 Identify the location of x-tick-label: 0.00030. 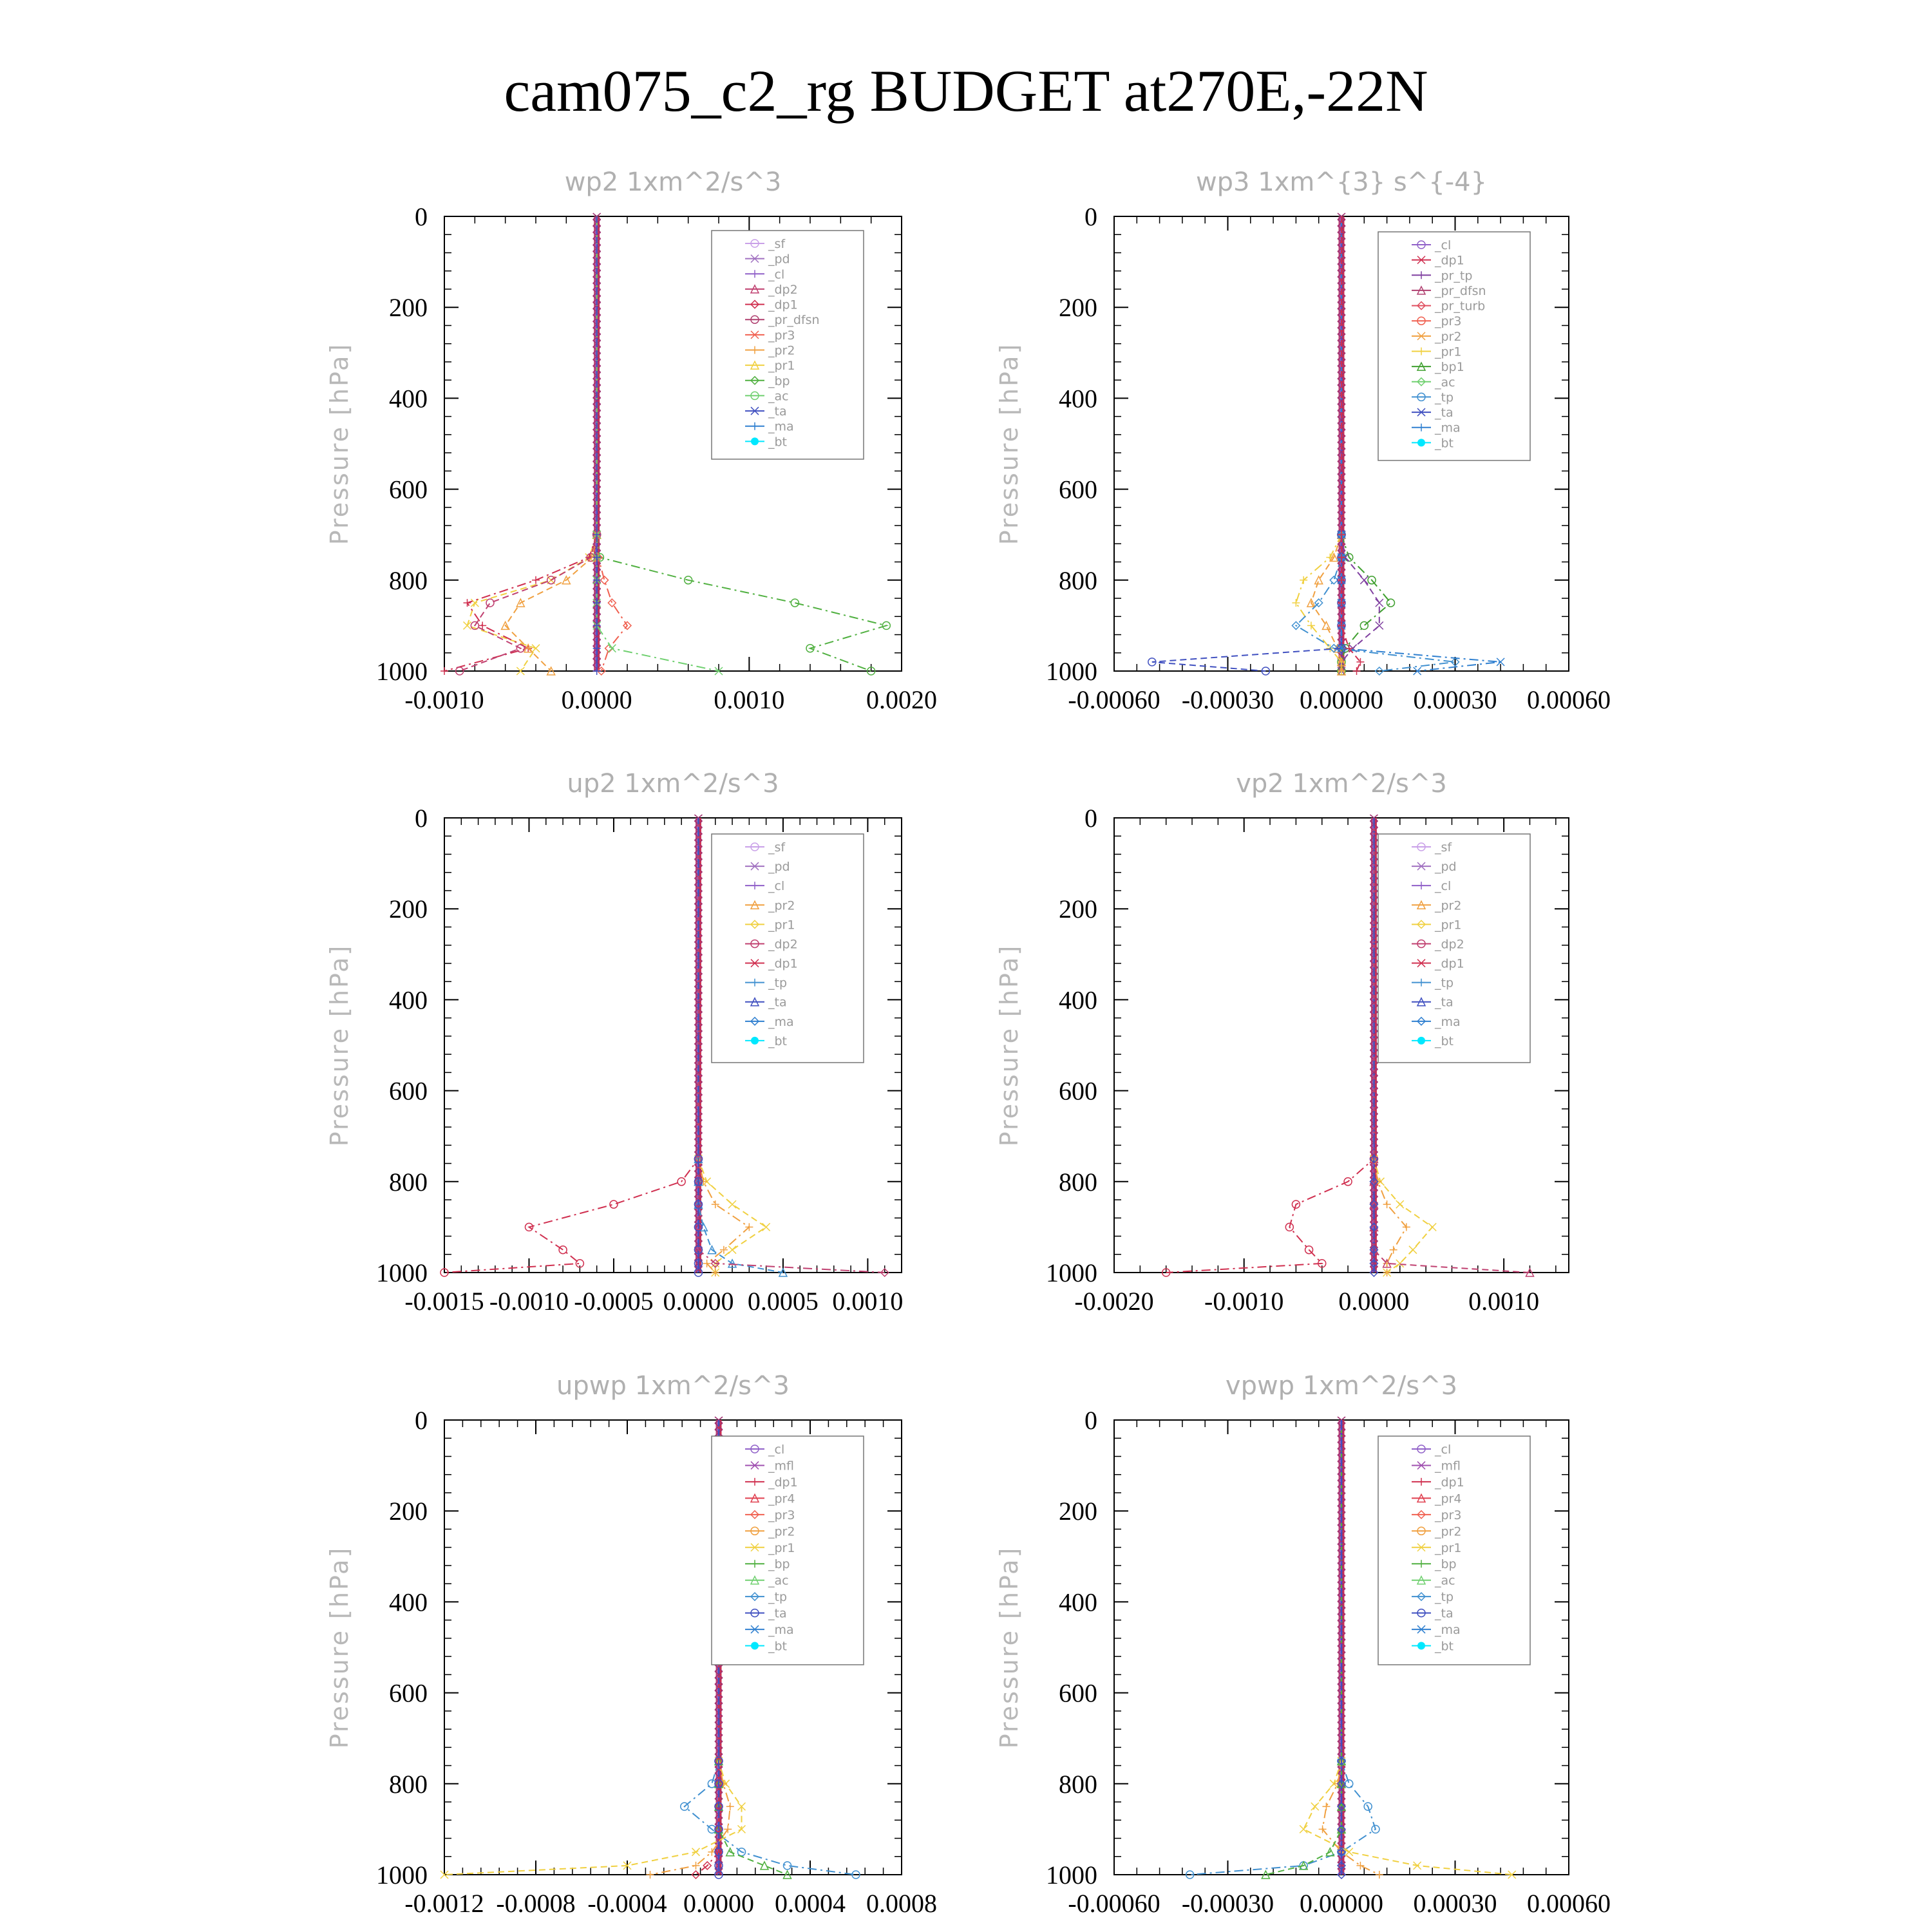
(1455, 1903).